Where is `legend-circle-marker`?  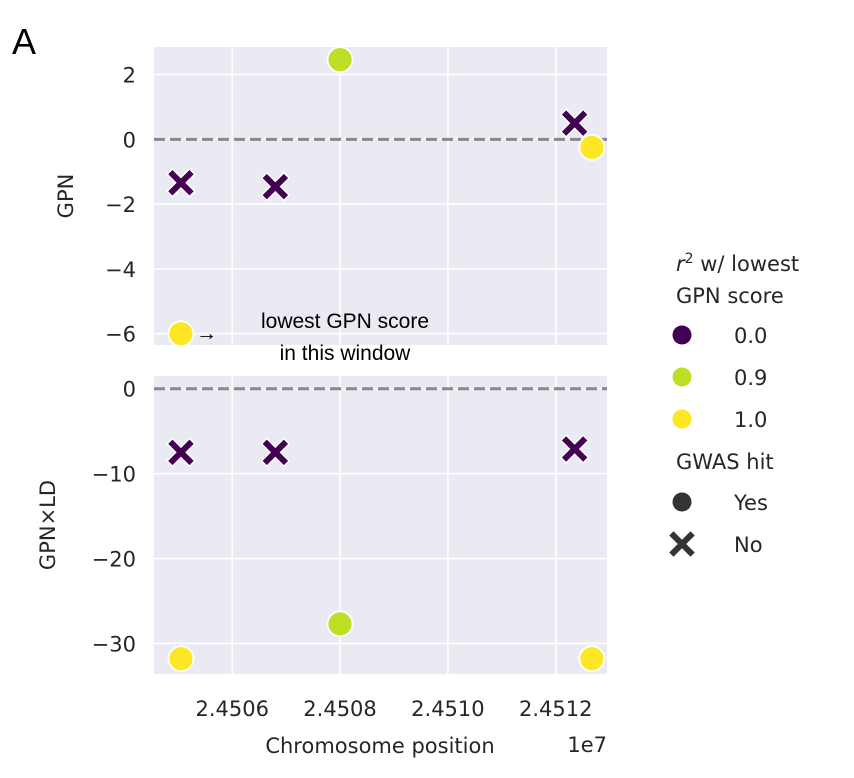 legend-circle-marker is located at coordinates (682, 502).